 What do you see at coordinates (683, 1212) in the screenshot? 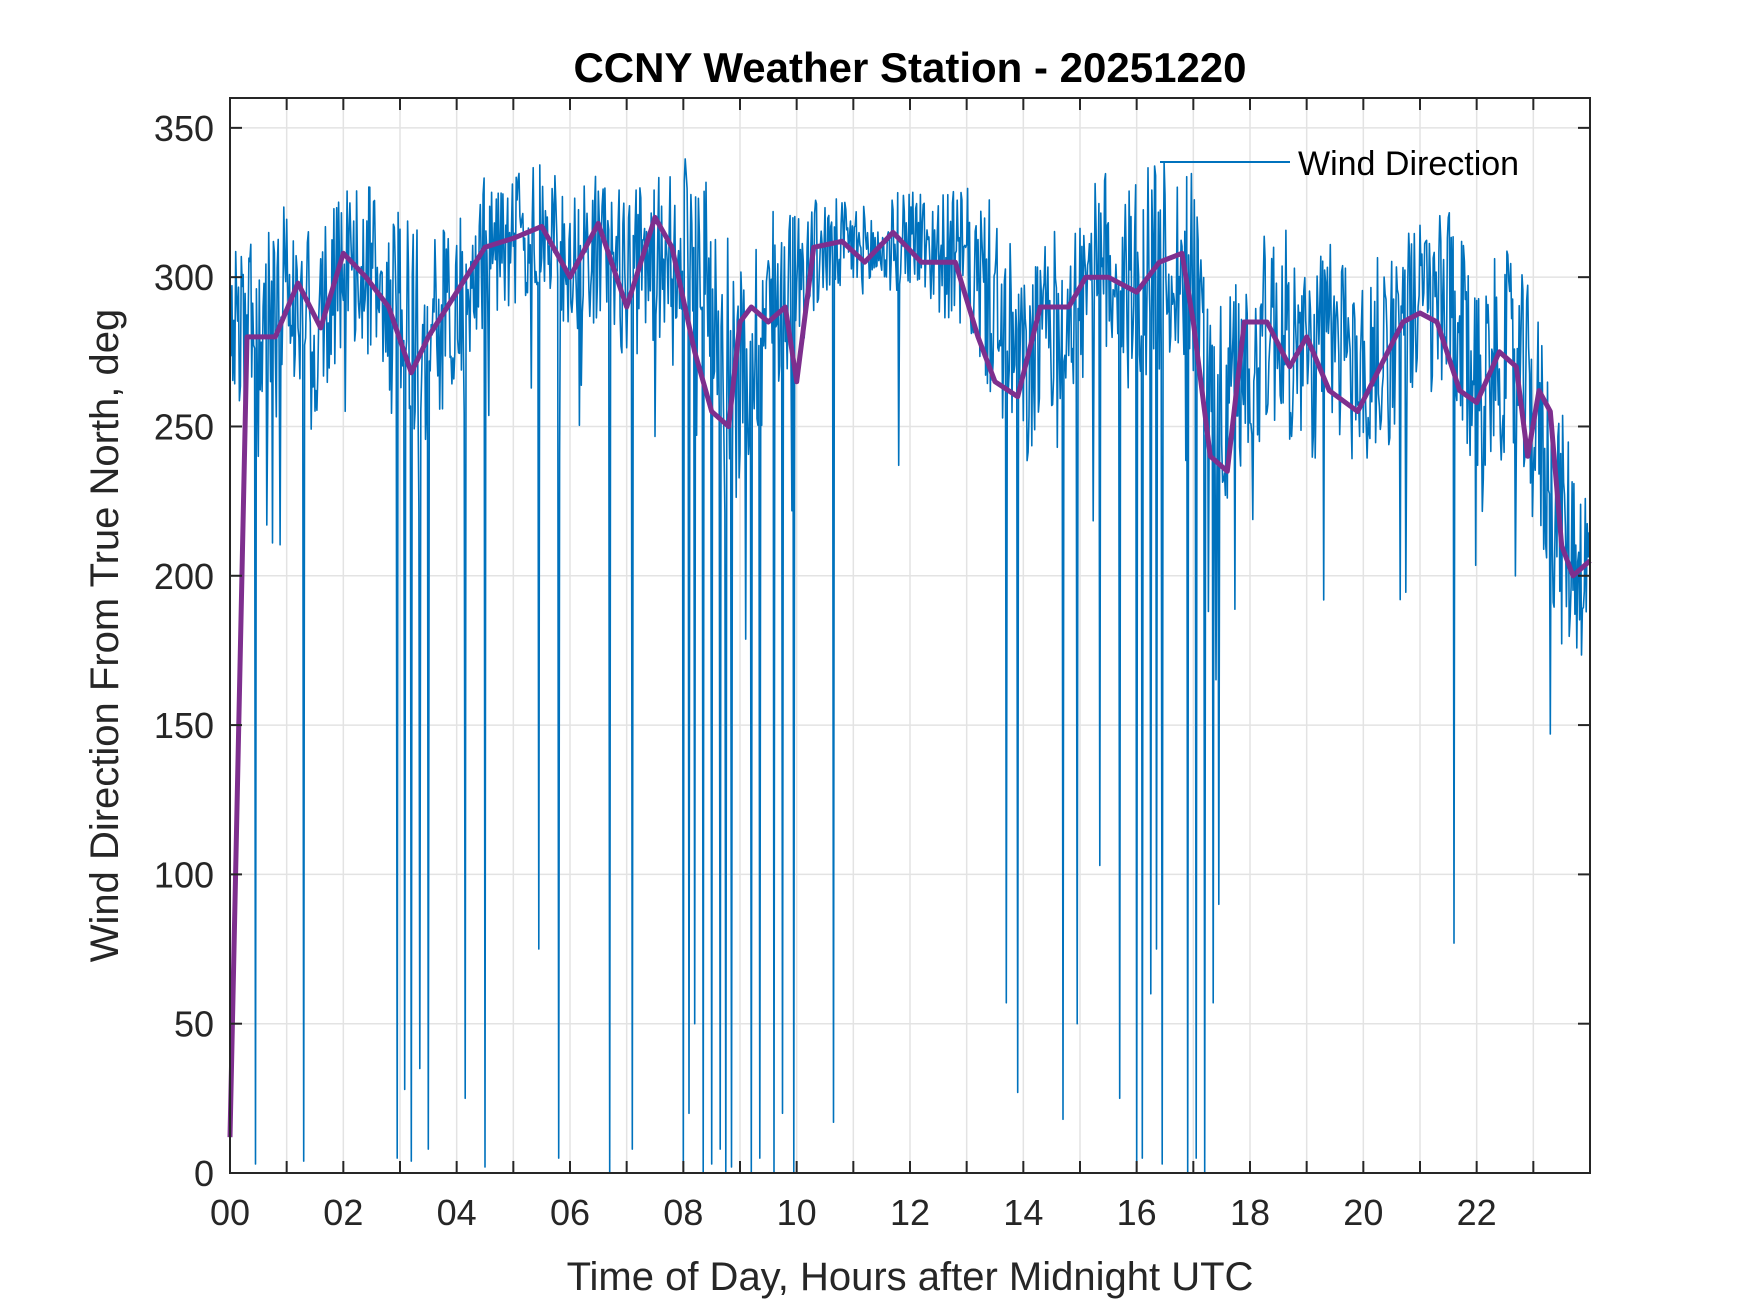
I see `x-tick-label: 08` at bounding box center [683, 1212].